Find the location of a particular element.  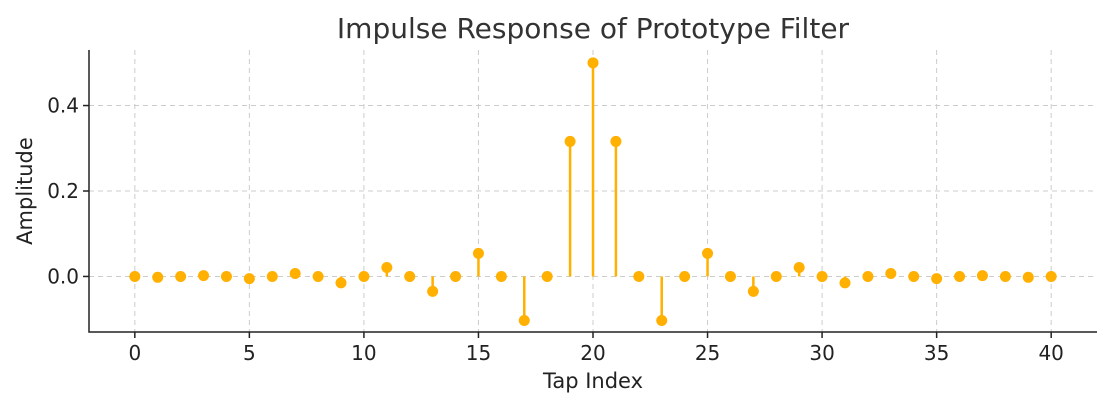

x-ticks: 0 5 10 15 20 25 30 35 40 is located at coordinates (596, 348).